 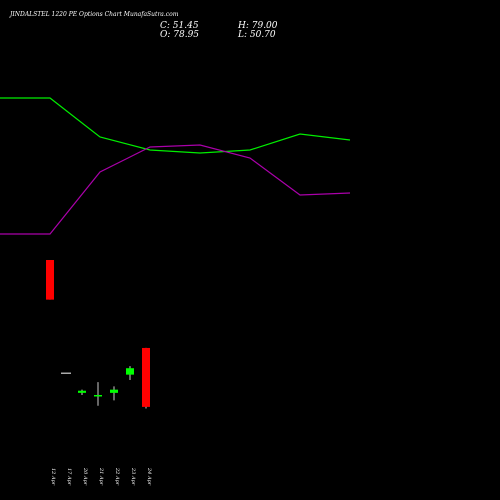 I want to click on candle-21-apr, so click(x=98, y=394).